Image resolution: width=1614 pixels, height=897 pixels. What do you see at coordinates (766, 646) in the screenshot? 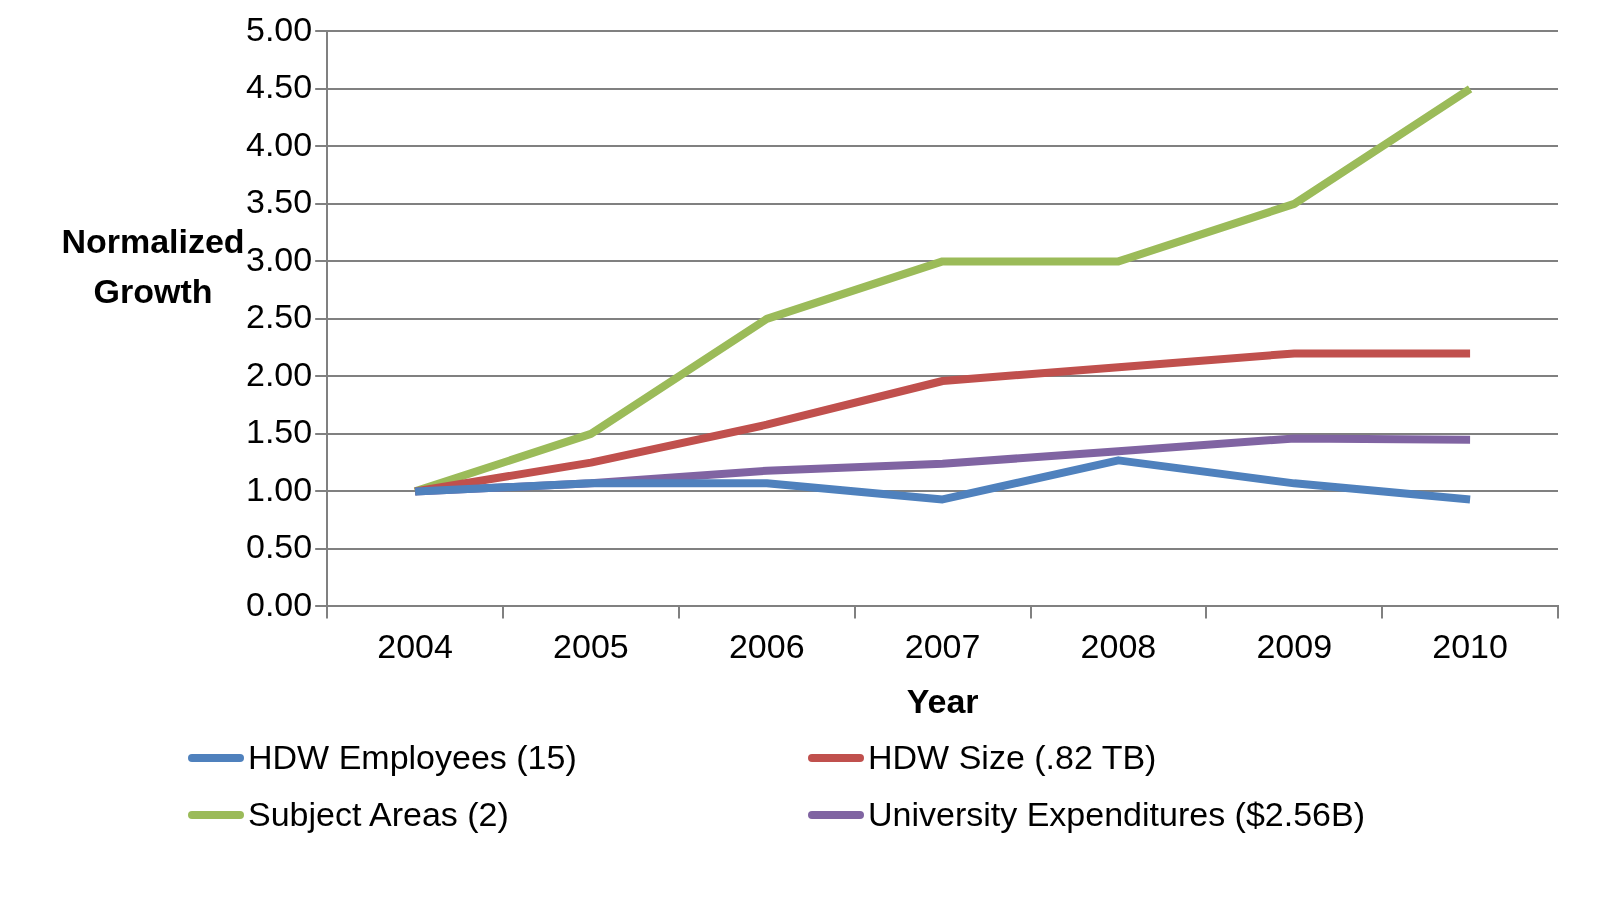
I see `x-tick-label: 2006` at bounding box center [766, 646].